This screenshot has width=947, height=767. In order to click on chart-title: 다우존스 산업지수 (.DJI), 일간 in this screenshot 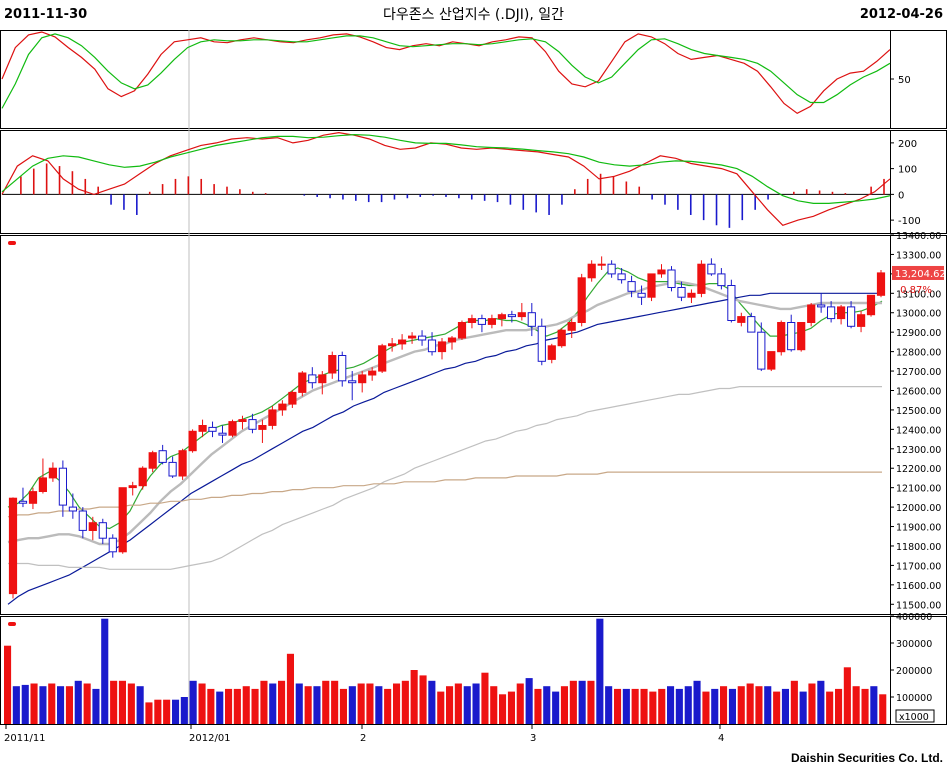, I will do `click(473, 15)`.